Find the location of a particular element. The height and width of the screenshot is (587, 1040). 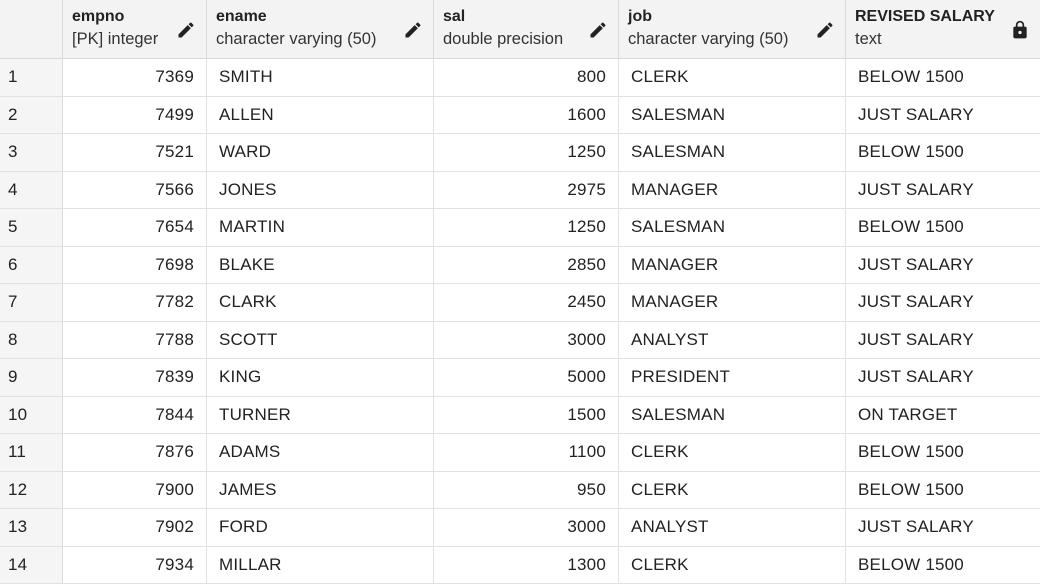

row-number: 2 is located at coordinates (31, 114).